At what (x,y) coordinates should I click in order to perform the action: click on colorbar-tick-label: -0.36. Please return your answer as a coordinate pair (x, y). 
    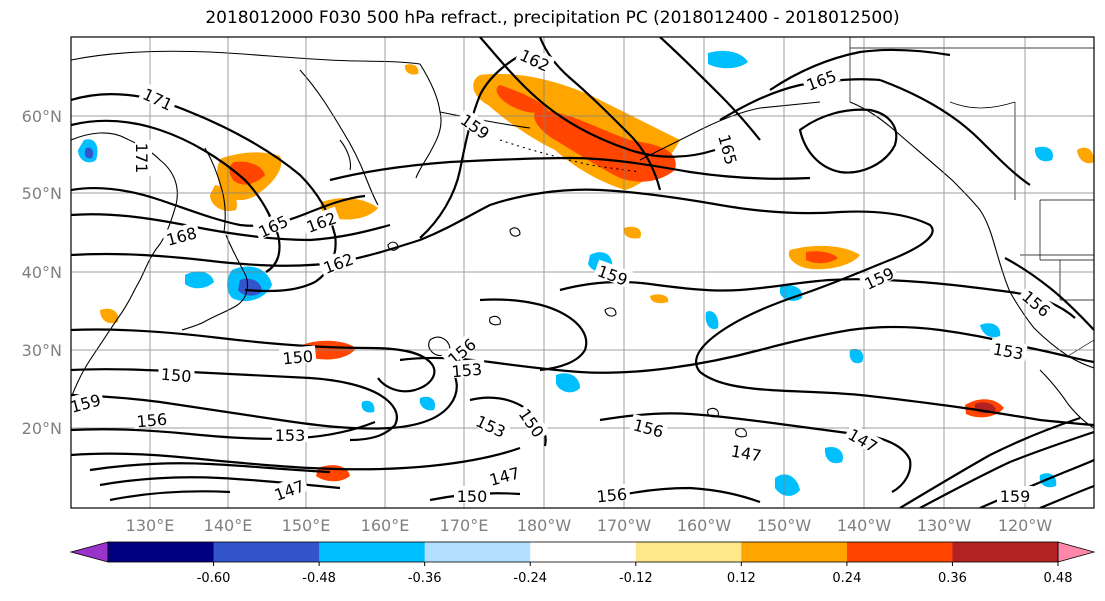
    Looking at the image, I should click on (425, 578).